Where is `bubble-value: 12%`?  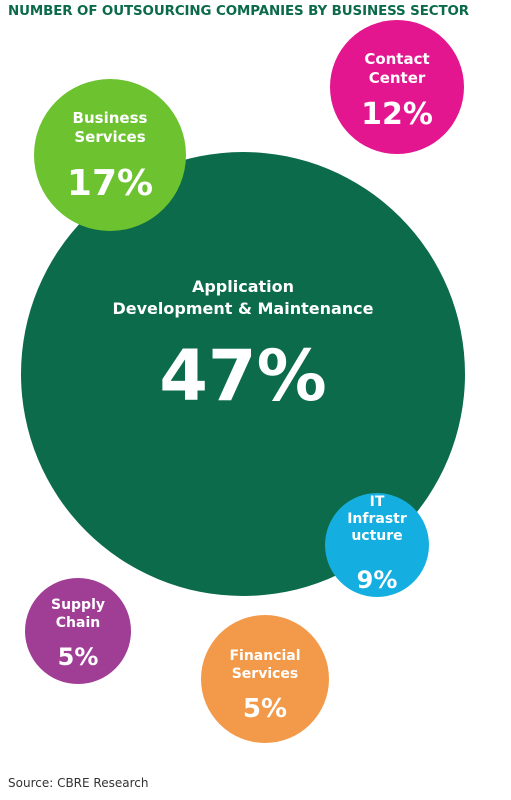
bubble-value: 12% is located at coordinates (397, 114).